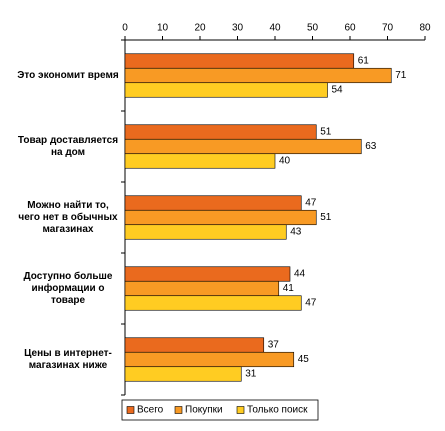 This screenshot has width=445, height=431. What do you see at coordinates (289, 288) in the screenshot?
I see `value-label: 41` at bounding box center [289, 288].